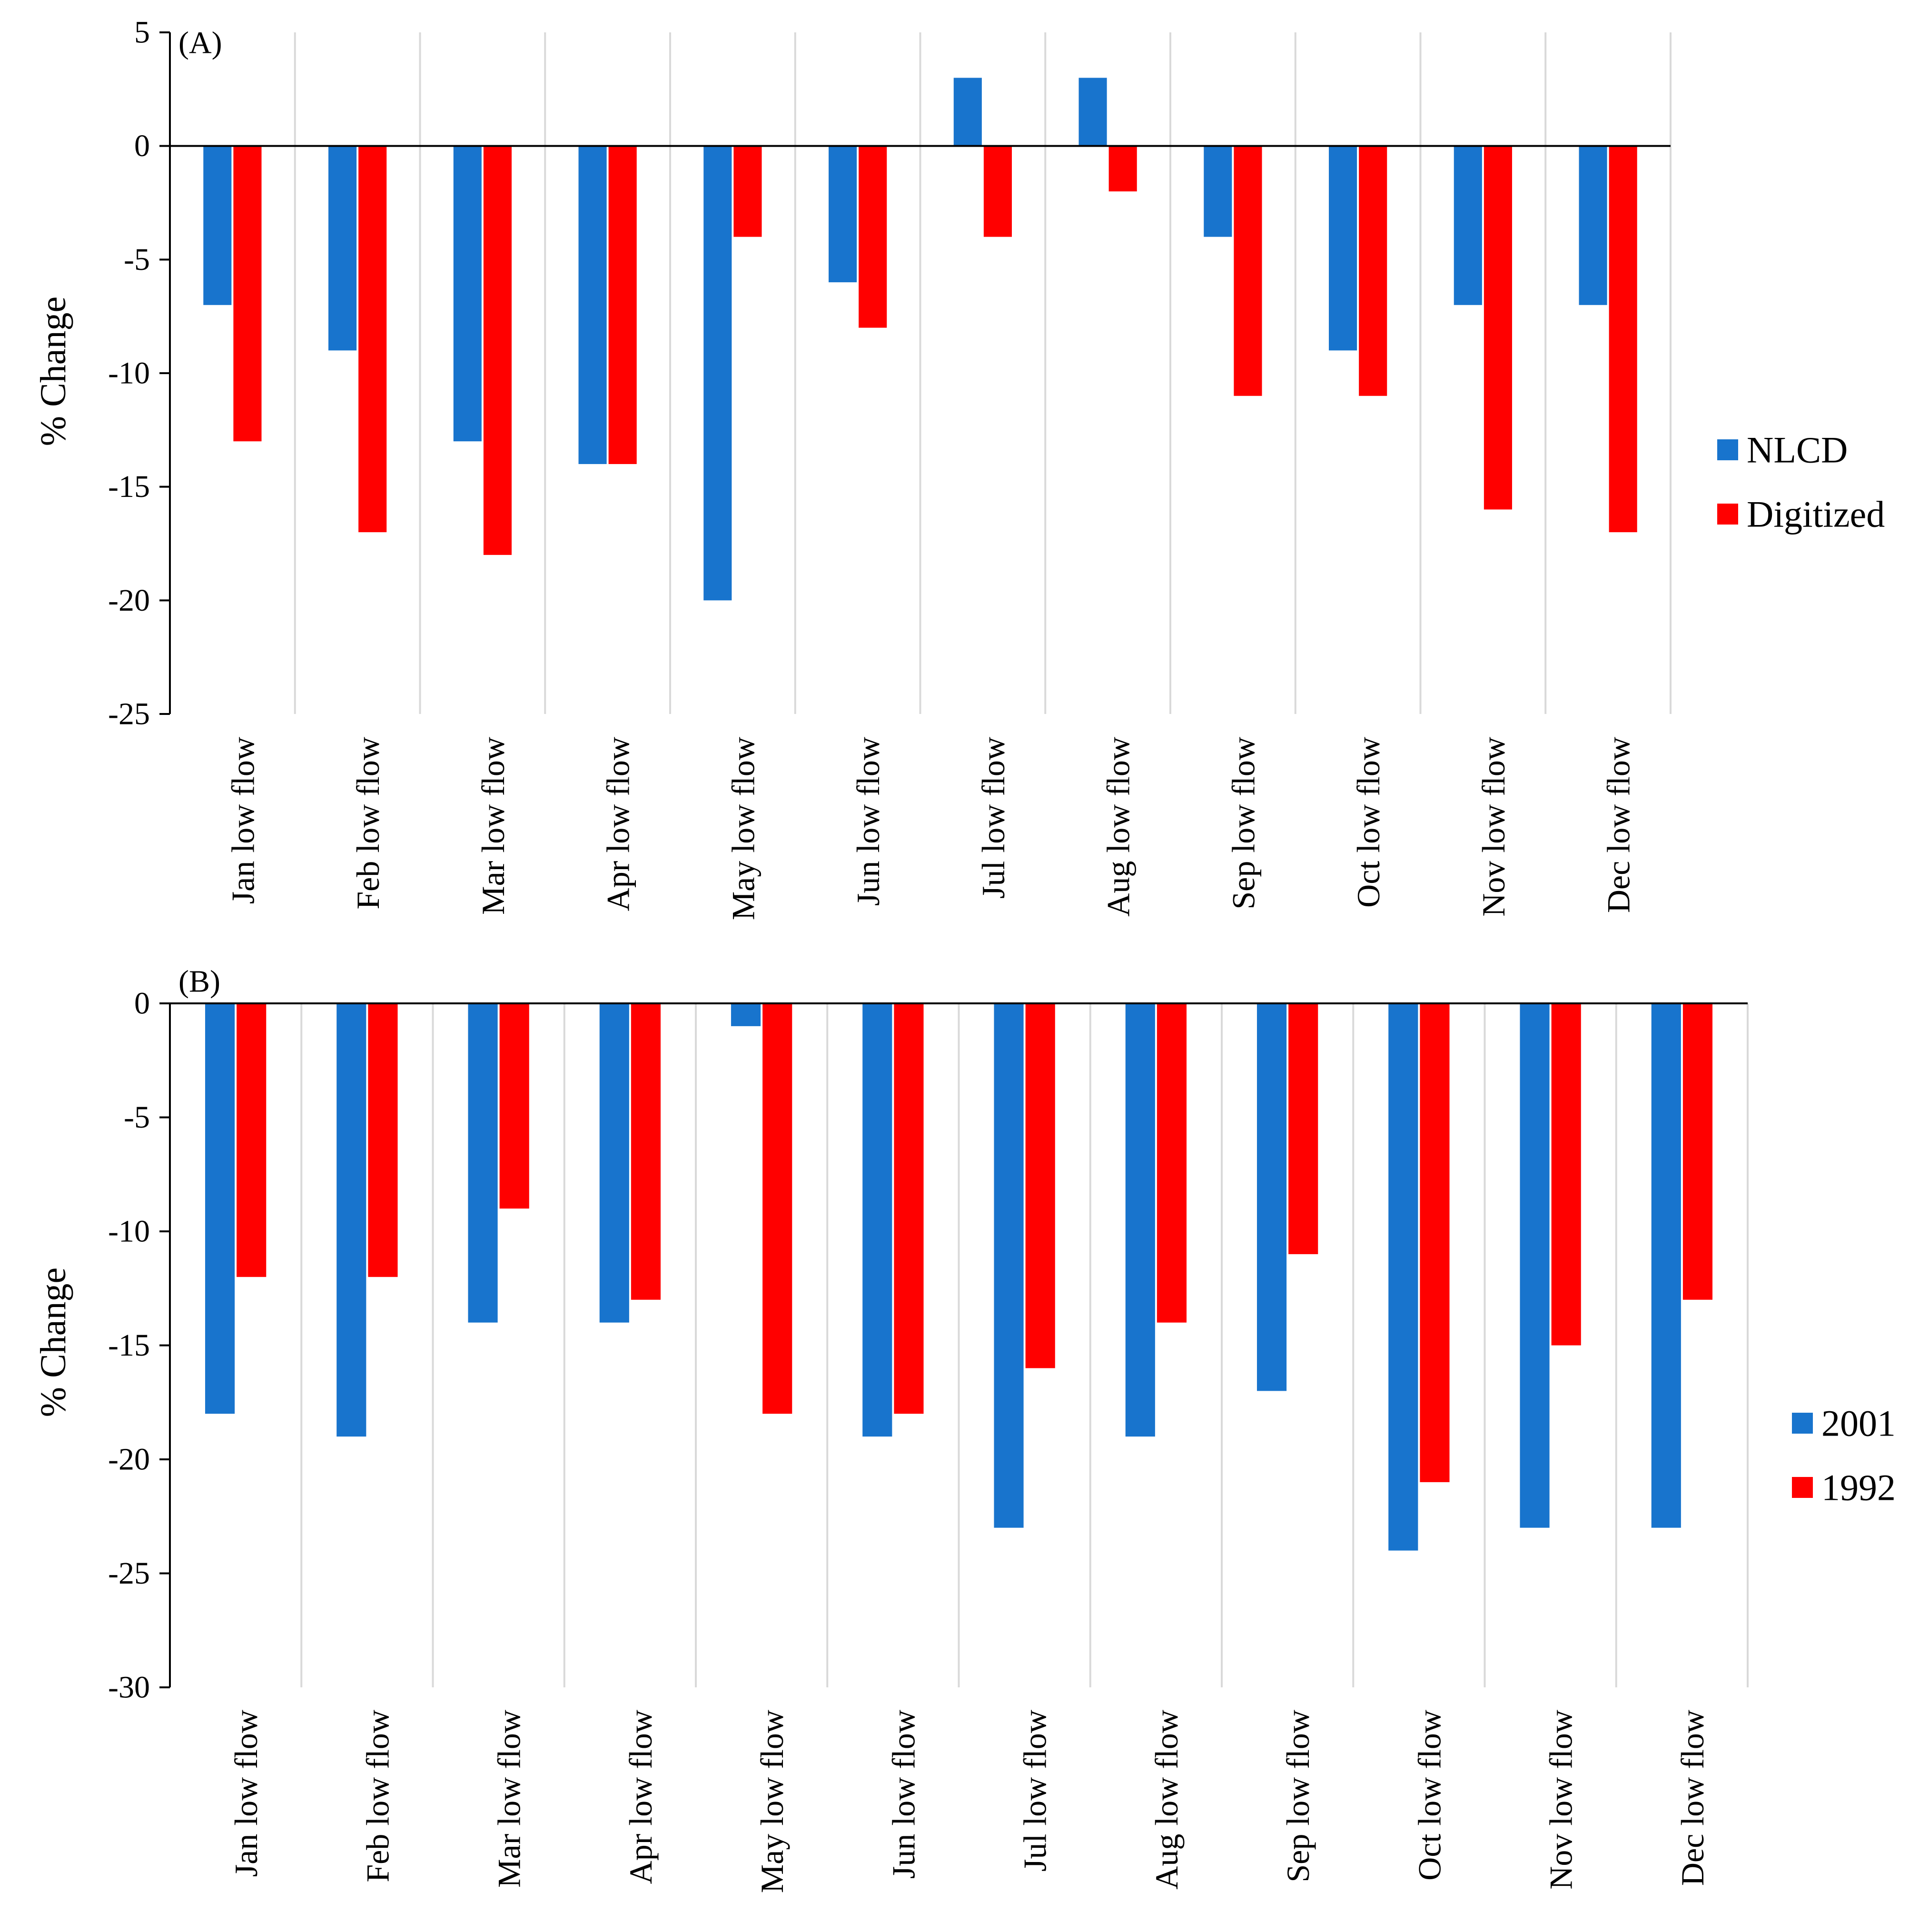  I want to click on bar-nlcd-may, so click(717, 373).